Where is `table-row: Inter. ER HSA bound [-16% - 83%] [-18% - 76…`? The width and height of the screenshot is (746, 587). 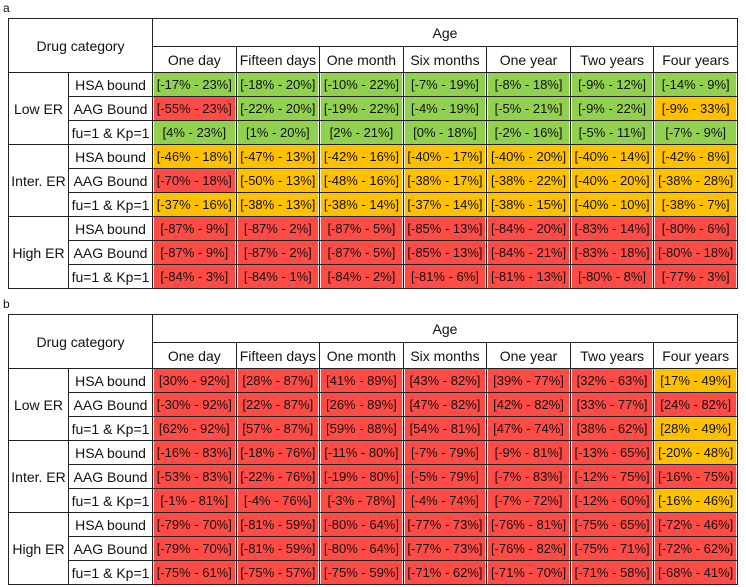
table-row: Inter. ER HSA bound [-16% - 83%] [-18% - 76… is located at coordinates (373, 476).